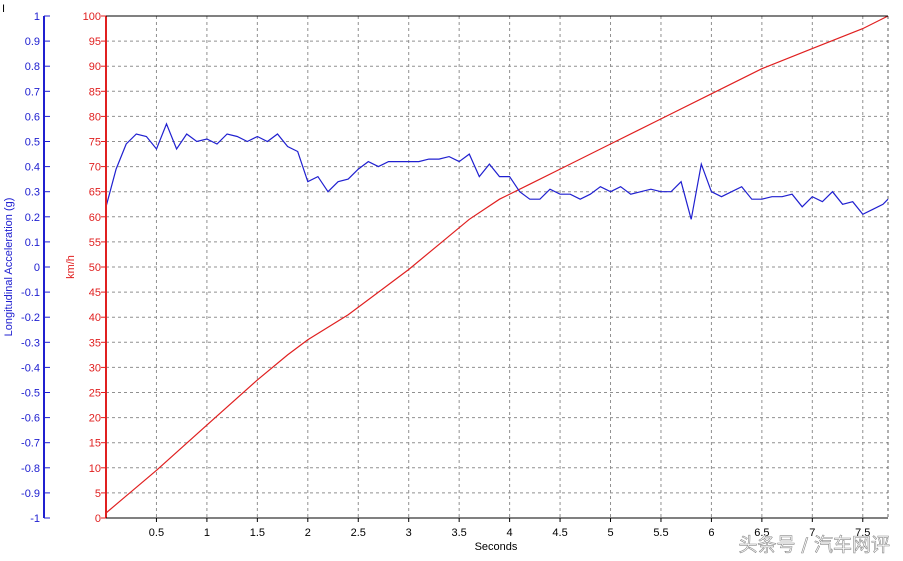  I want to click on x-tick-label: 1, so click(207, 533).